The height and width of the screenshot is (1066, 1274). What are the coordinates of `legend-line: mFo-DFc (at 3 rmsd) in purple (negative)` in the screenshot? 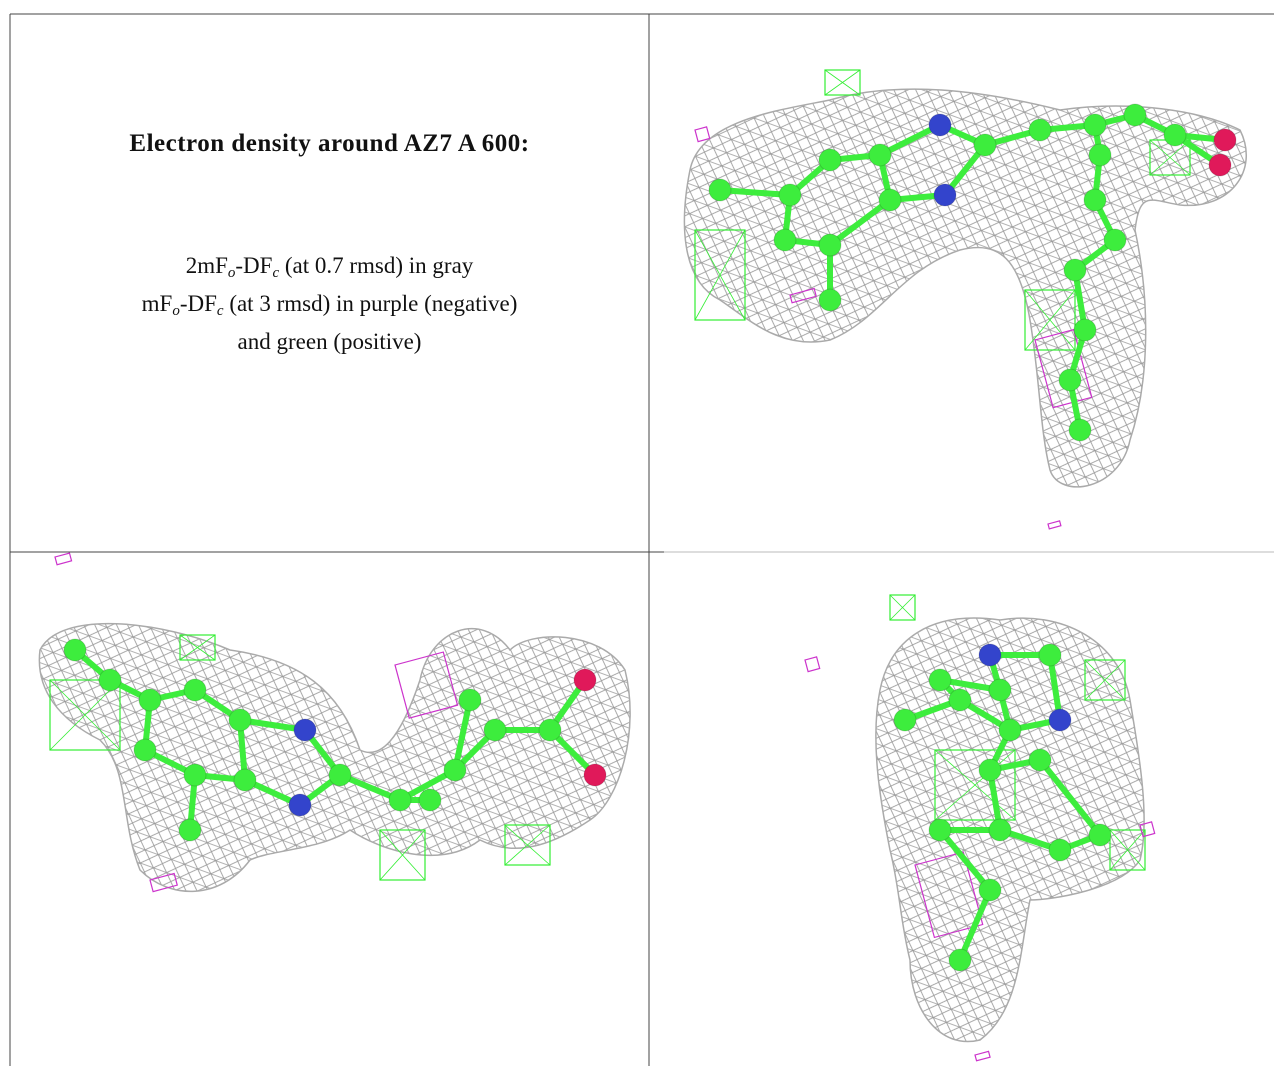 It's located at (329, 304).